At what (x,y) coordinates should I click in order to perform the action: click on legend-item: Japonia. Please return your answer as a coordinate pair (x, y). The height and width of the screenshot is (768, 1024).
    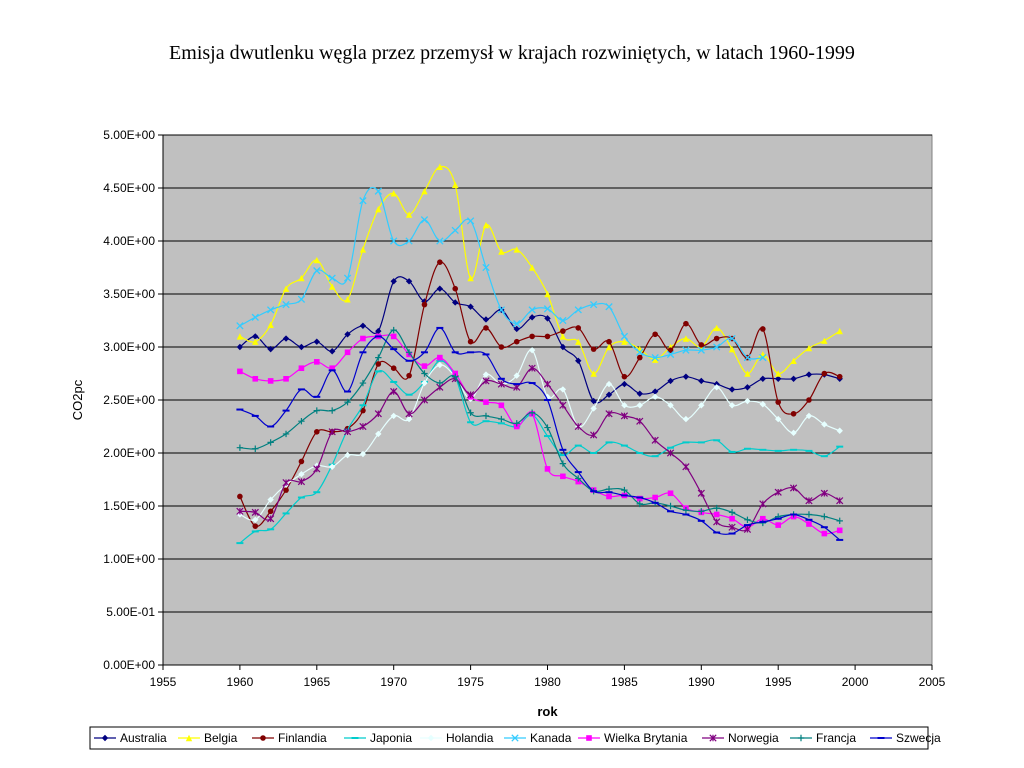
    Looking at the image, I should click on (378, 738).